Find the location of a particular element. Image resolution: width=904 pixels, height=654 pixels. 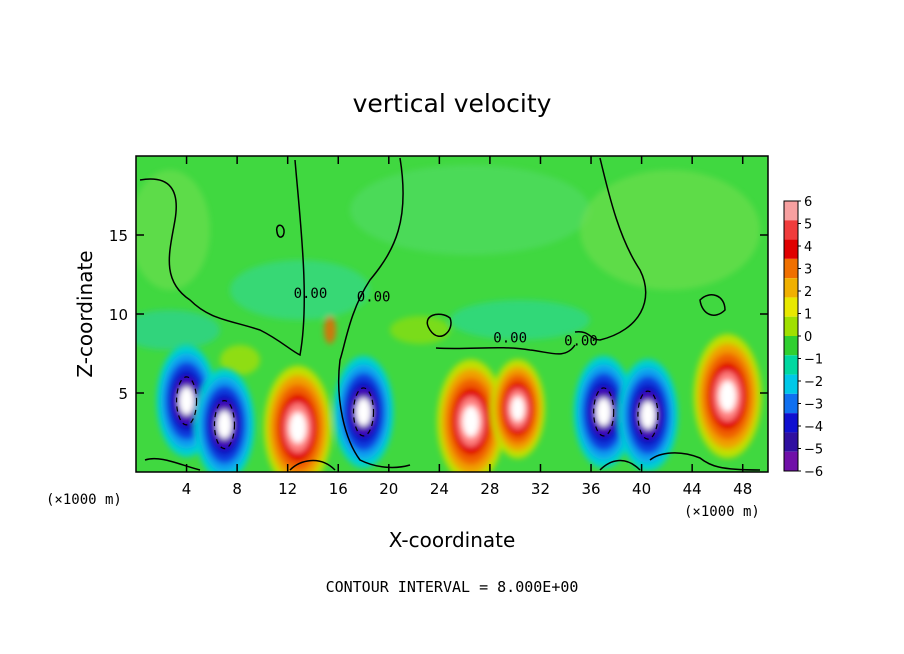

colorbar-label: −1 is located at coordinates (813, 360).